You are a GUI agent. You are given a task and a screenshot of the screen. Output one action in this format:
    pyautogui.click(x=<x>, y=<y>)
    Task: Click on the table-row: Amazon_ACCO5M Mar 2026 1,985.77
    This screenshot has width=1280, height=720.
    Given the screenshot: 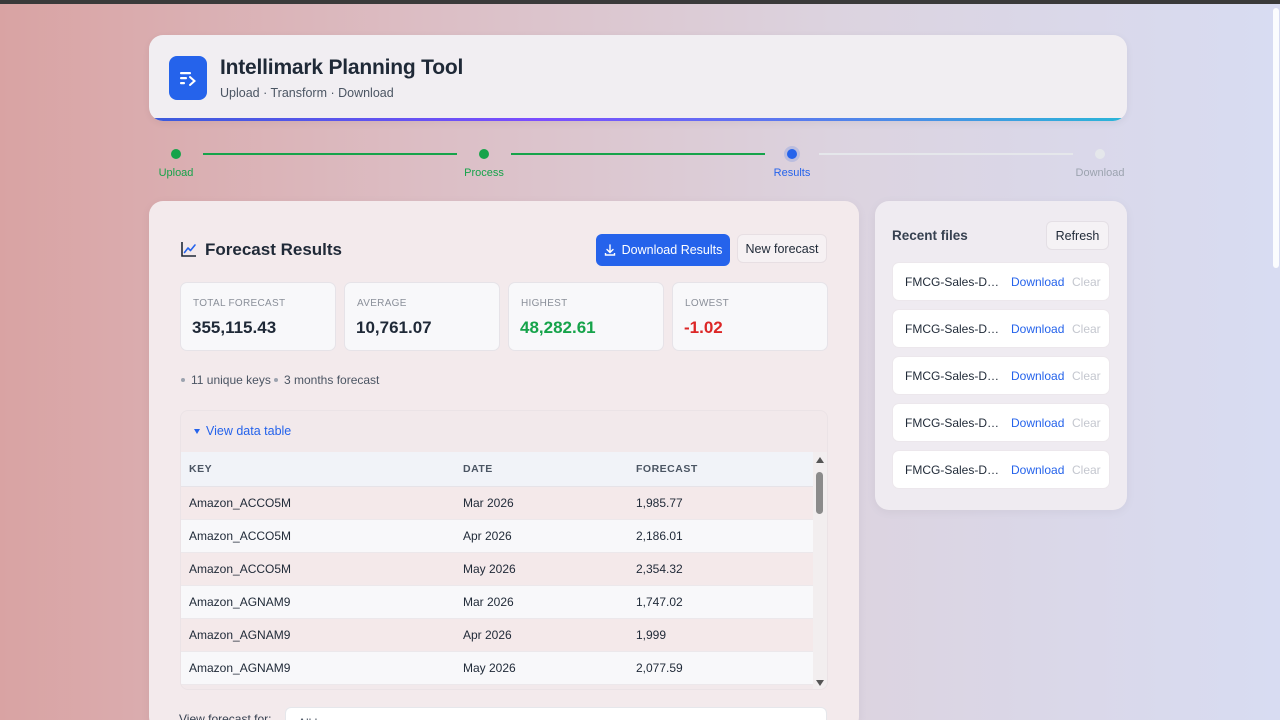 What is the action you would take?
    pyautogui.click(x=498, y=503)
    